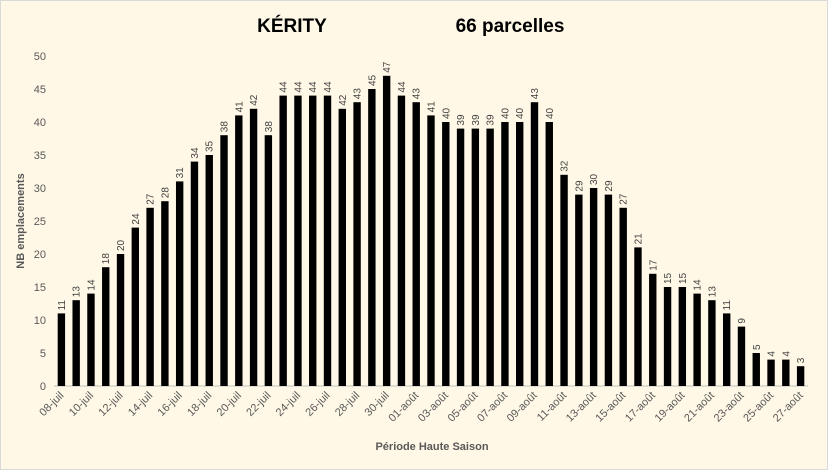 The height and width of the screenshot is (470, 828). Describe the element at coordinates (180, 173) in the screenshot. I see `value-label: 31` at that location.